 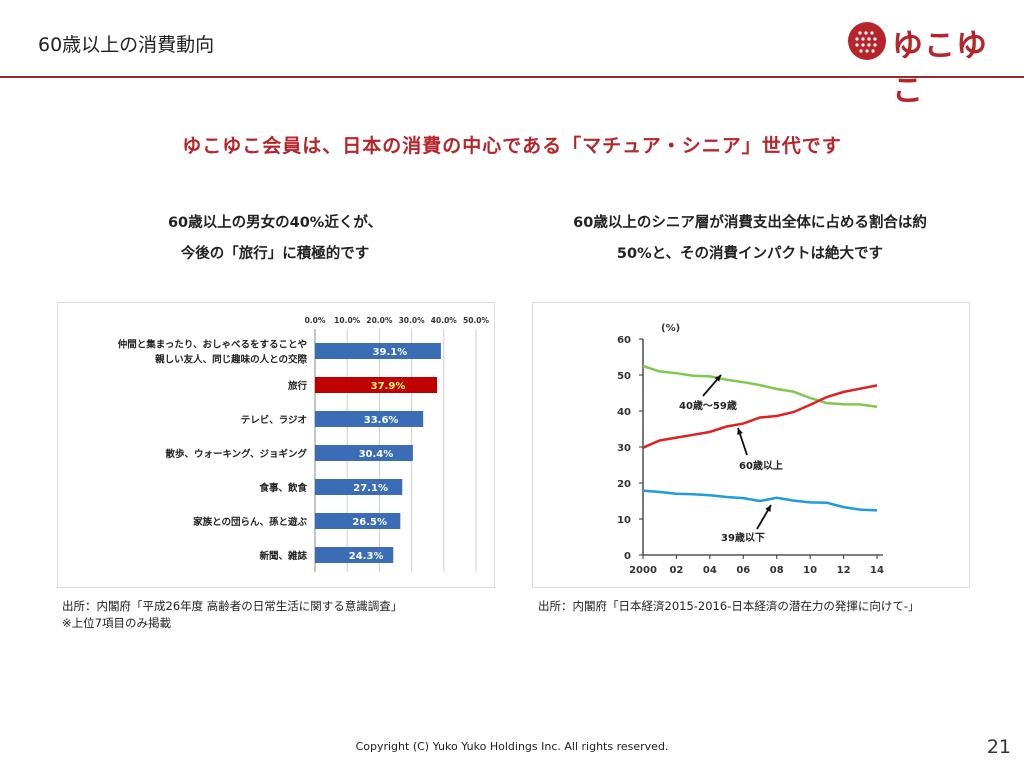 What do you see at coordinates (998, 747) in the screenshot?
I see `page-number: 21` at bounding box center [998, 747].